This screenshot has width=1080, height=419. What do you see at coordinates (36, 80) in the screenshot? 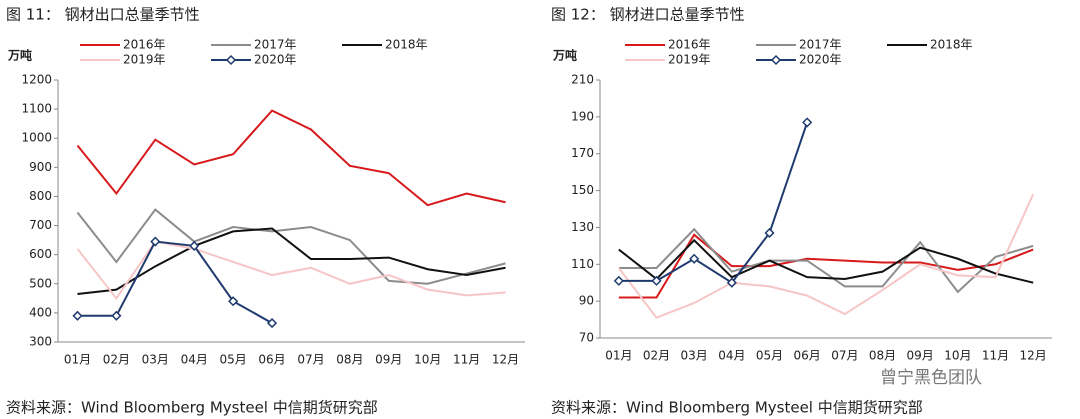
I see `y-tick-label: 1200` at bounding box center [36, 80].